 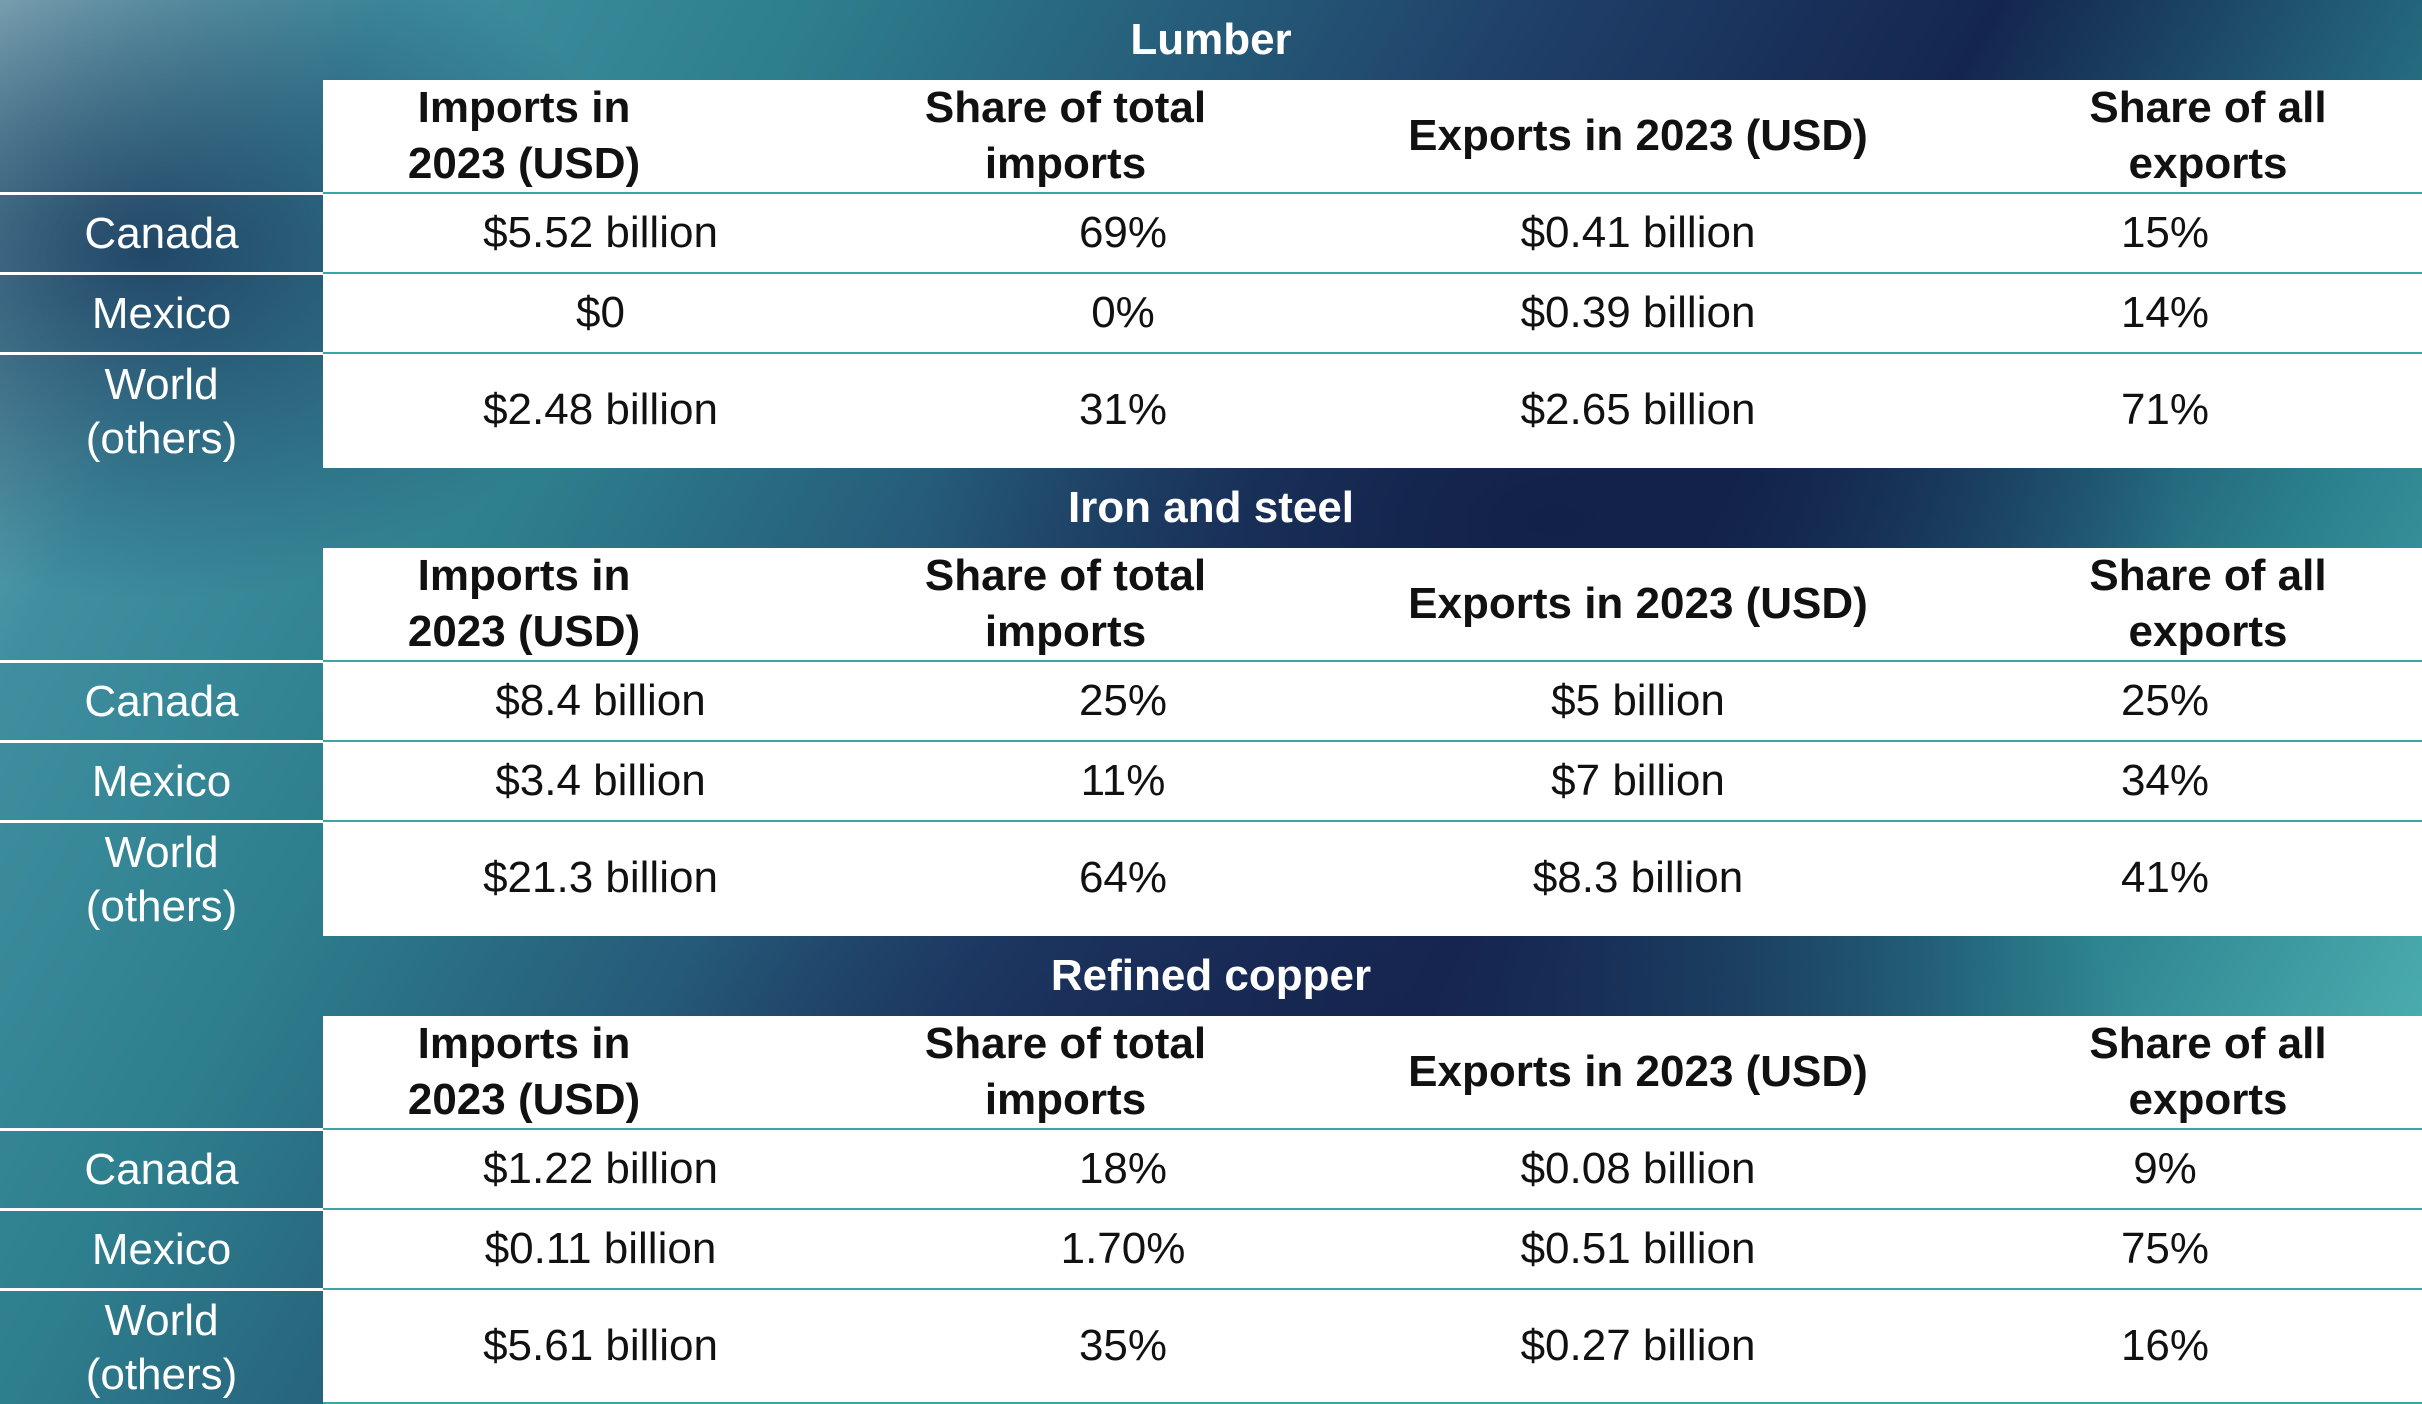 I want to click on cell-share-exports: 75%, so click(x=2165, y=1248).